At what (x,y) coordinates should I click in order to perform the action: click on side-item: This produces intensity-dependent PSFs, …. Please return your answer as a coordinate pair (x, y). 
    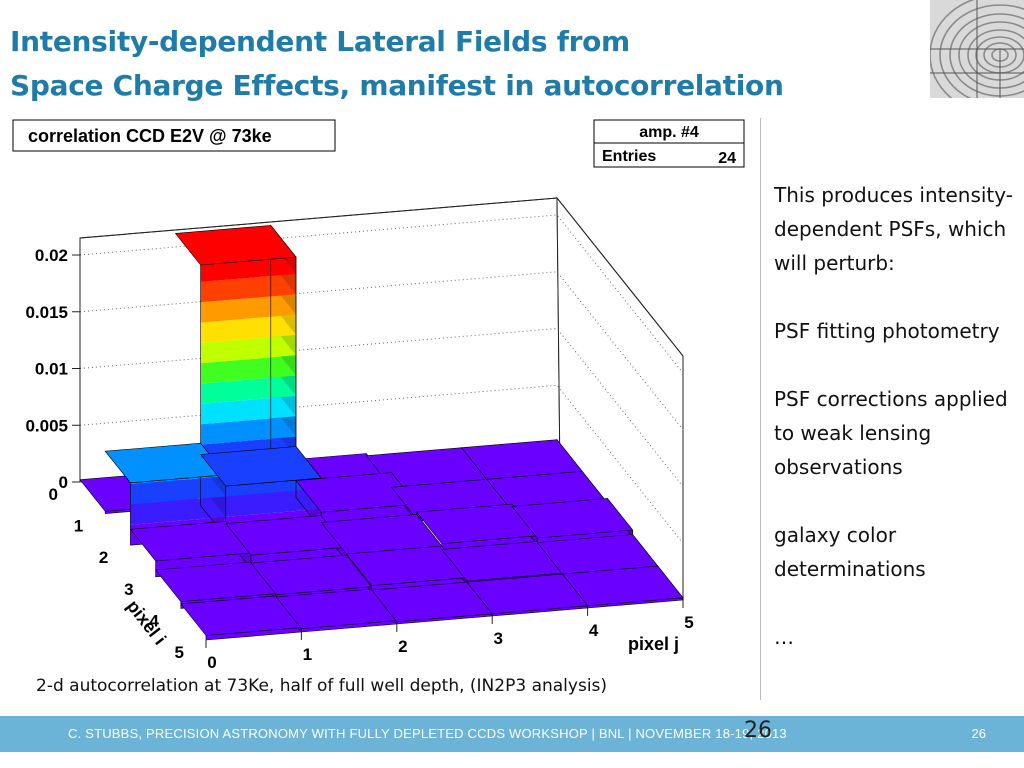
    Looking at the image, I should click on (893, 229).